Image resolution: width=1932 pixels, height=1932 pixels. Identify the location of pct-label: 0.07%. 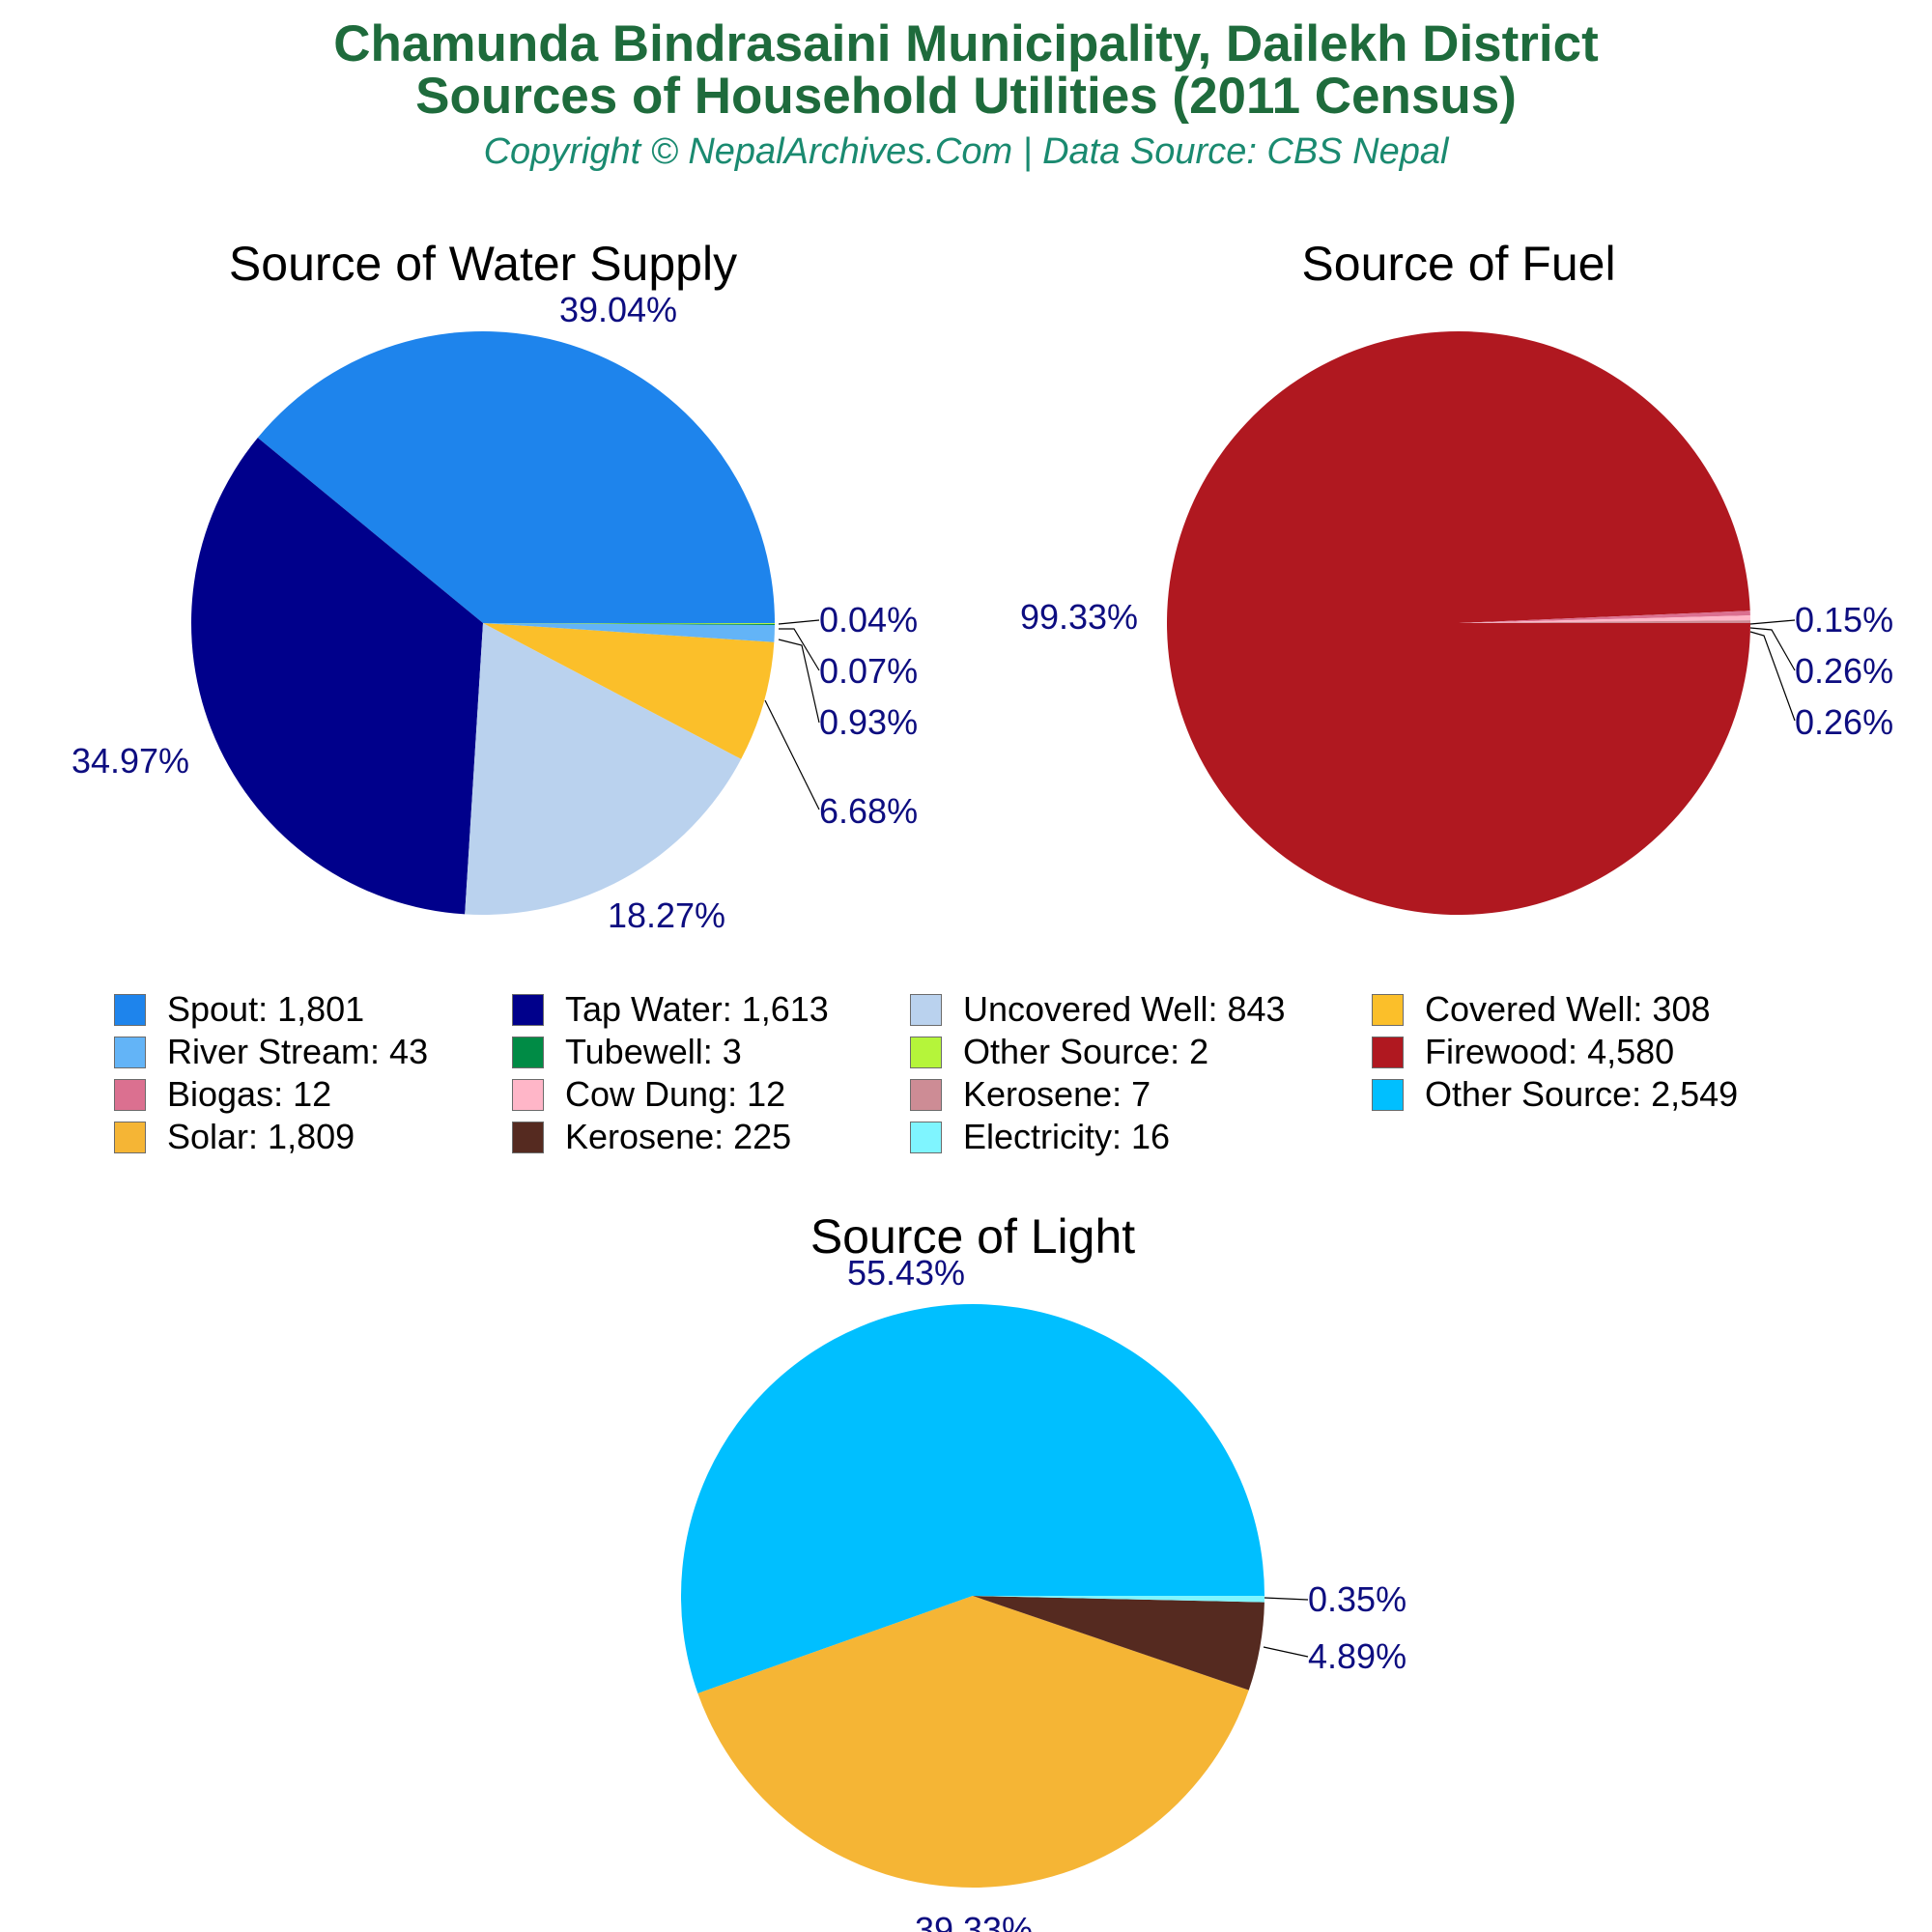
(868, 671).